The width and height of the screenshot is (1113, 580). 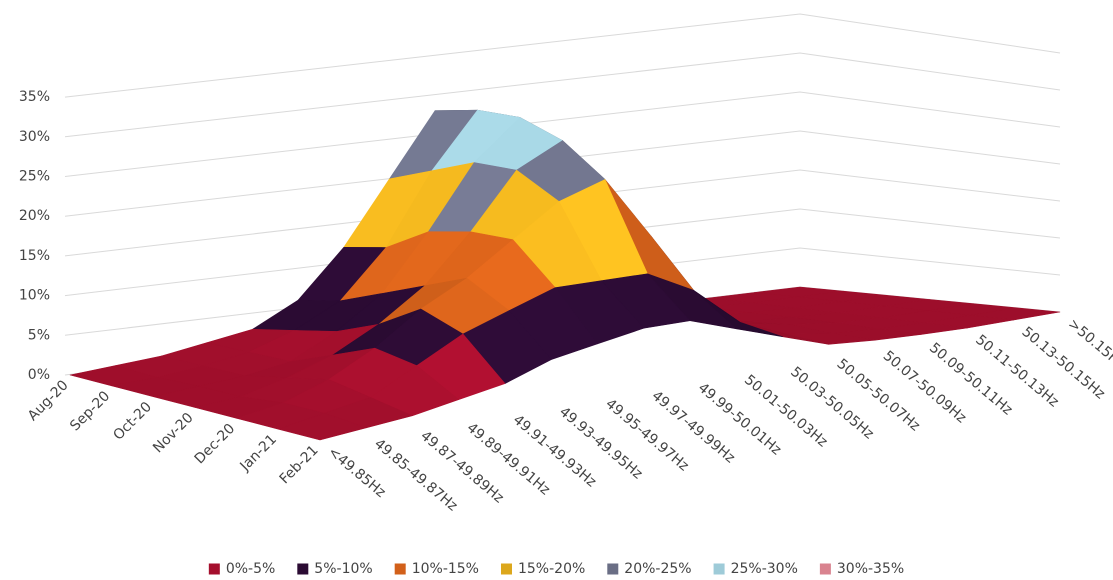 What do you see at coordinates (299, 464) in the screenshot?
I see `month-label: Feb-21` at bounding box center [299, 464].